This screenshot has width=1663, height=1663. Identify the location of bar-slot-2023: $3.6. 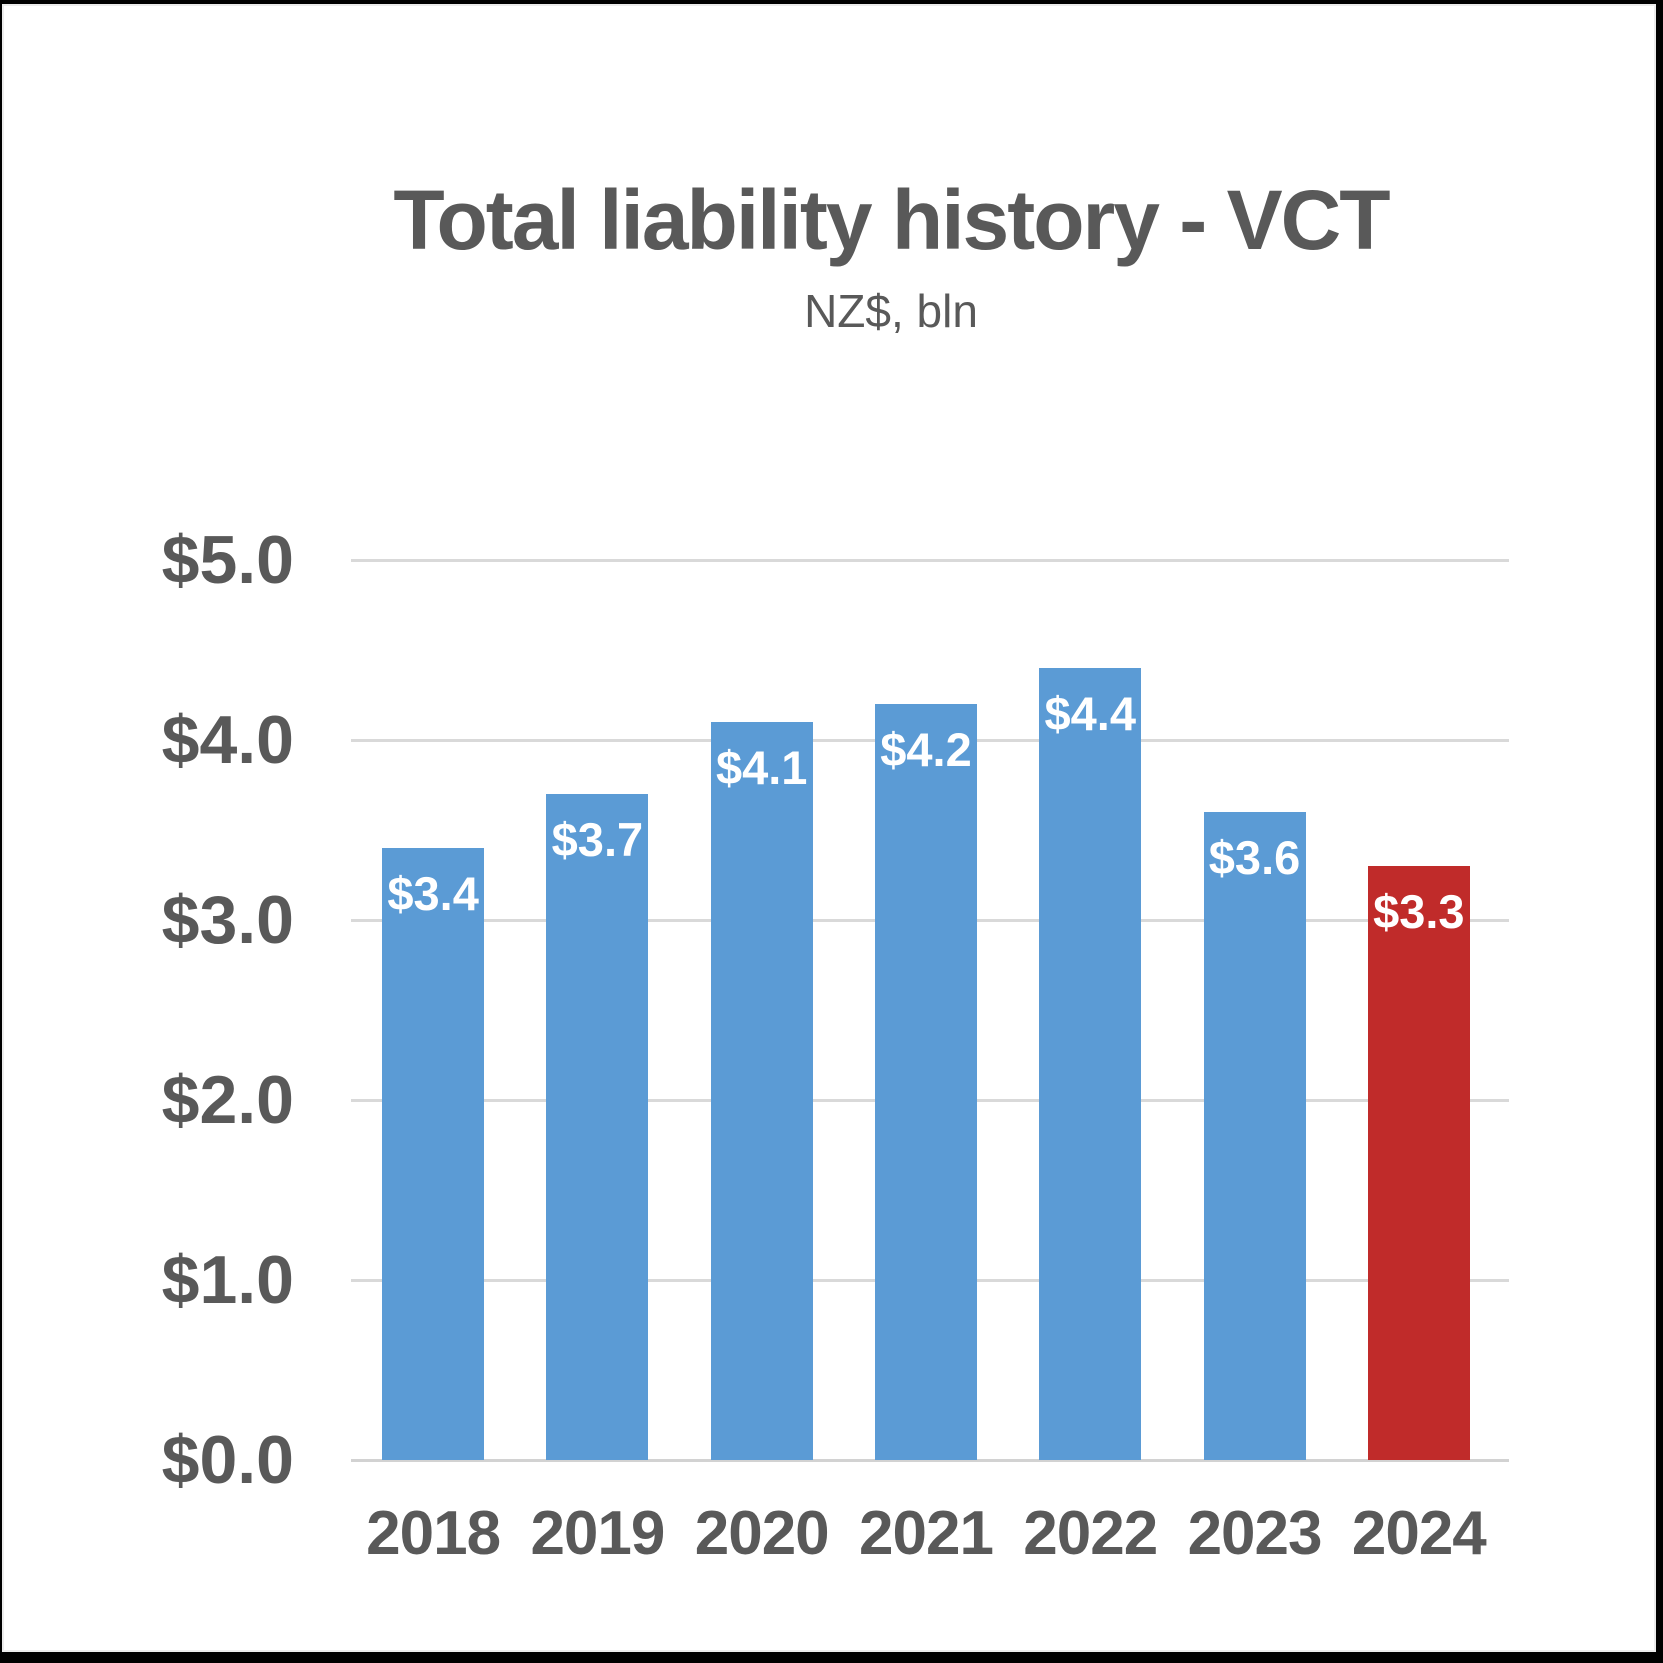
(1254, 1010).